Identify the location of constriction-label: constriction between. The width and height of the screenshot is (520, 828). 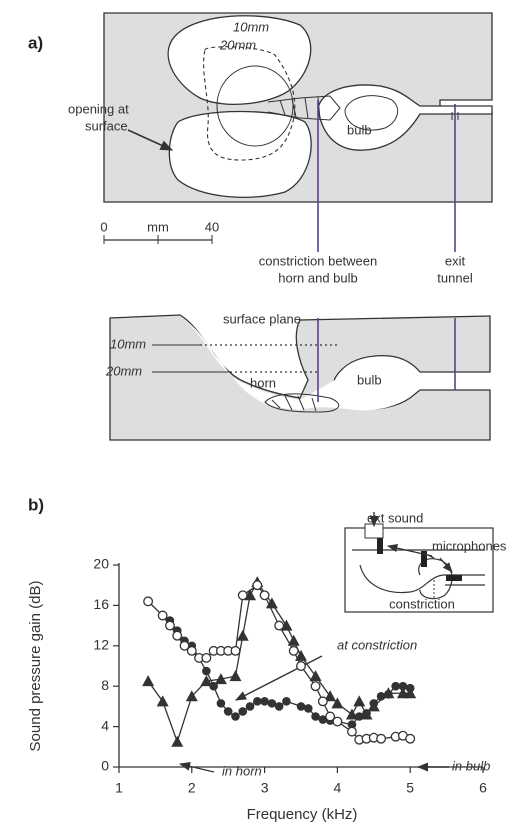
(318, 260).